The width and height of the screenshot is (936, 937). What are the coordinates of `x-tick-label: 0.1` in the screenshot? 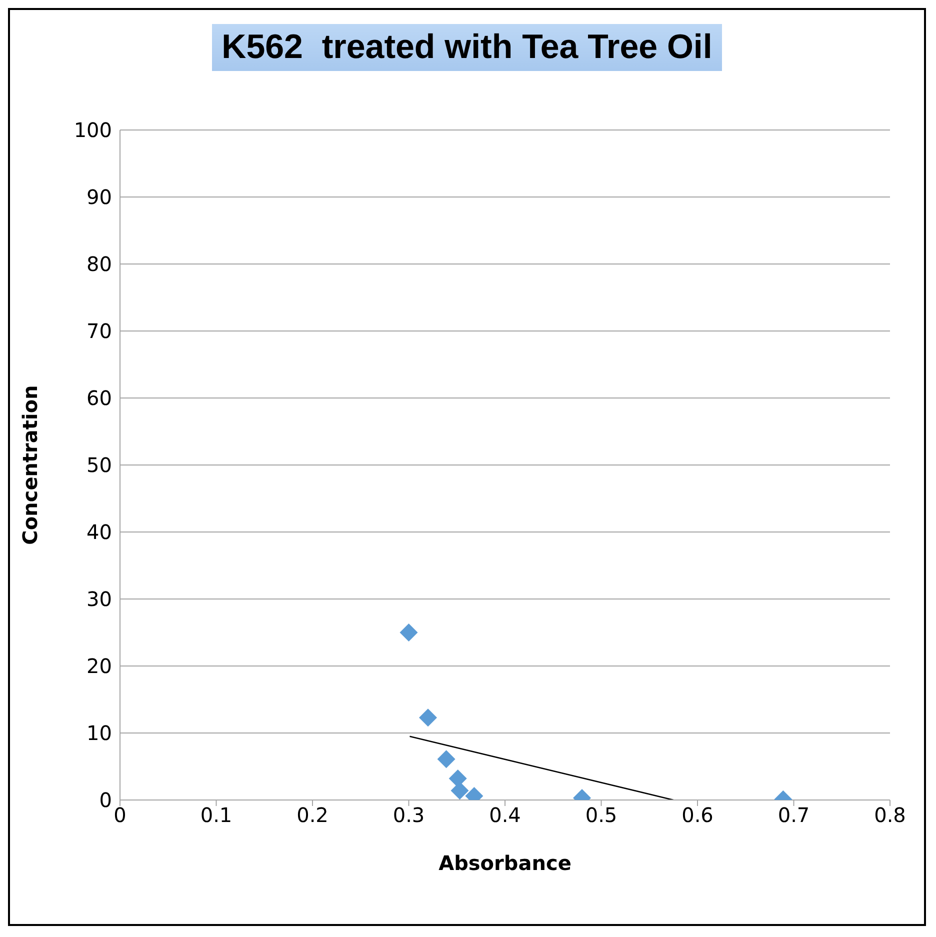 It's located at (216, 815).